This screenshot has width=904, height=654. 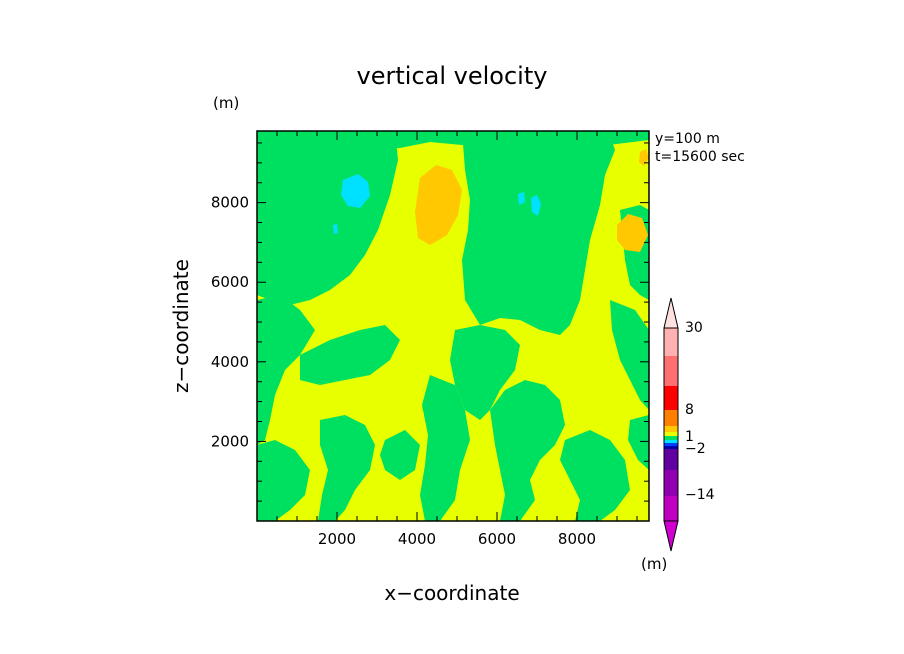 What do you see at coordinates (327, 218) in the screenshot?
I see `contour-green-upper-left` at bounding box center [327, 218].